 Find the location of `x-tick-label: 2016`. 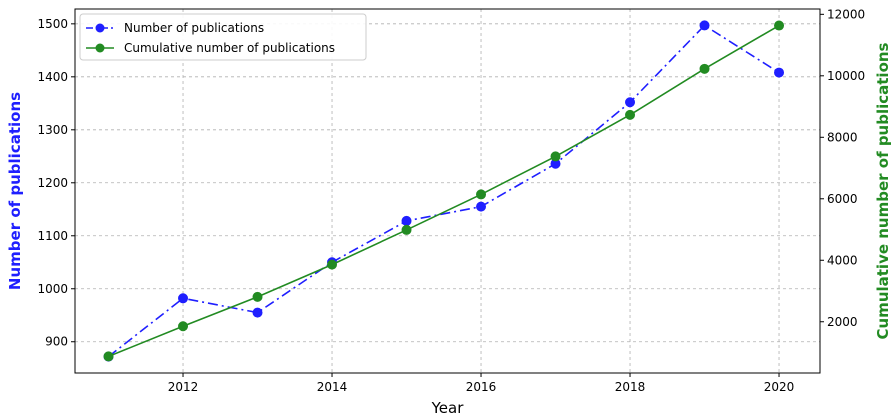

x-tick-label: 2016 is located at coordinates (481, 387).